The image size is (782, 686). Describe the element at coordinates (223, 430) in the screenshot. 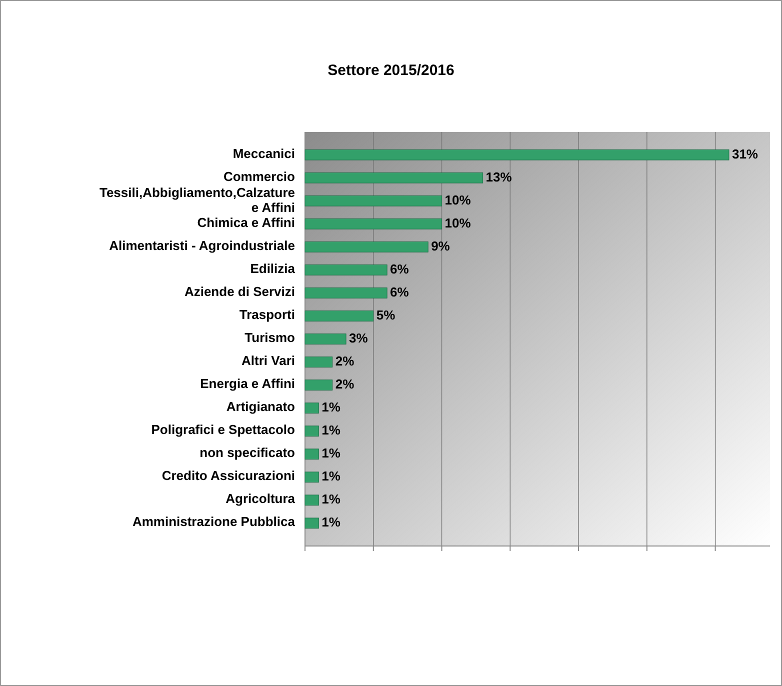

I see `y-tick-label: Poligrafici e Spettacolo` at that location.